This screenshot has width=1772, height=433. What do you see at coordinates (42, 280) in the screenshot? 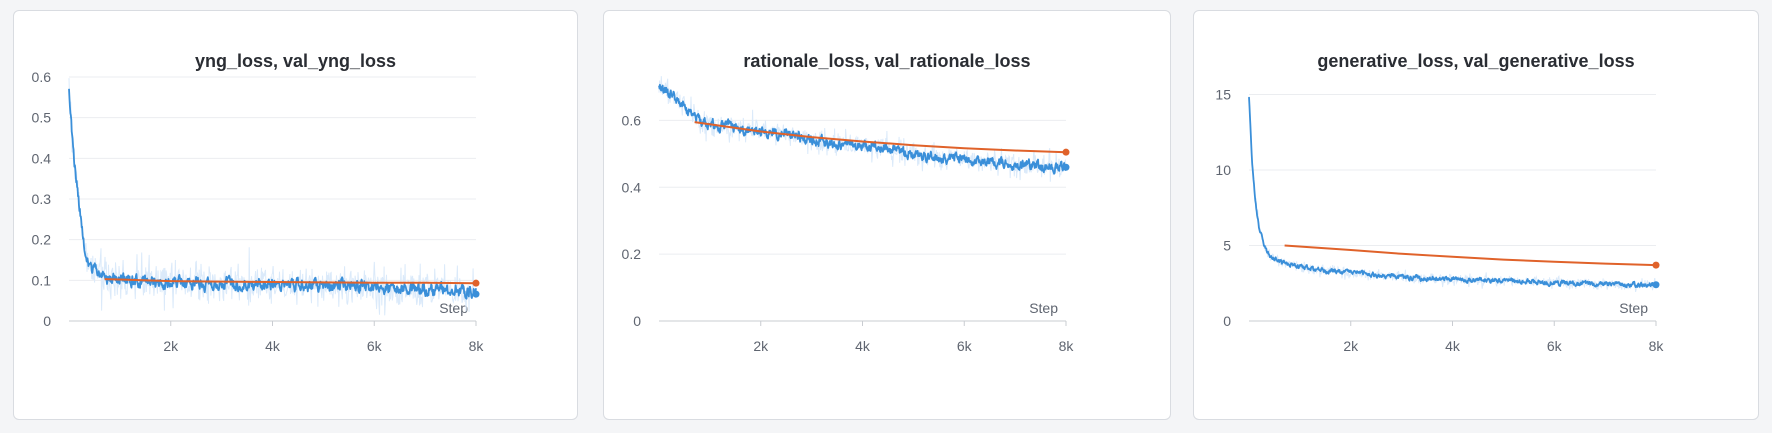
I see `y-tick-label: 0.1` at bounding box center [42, 280].